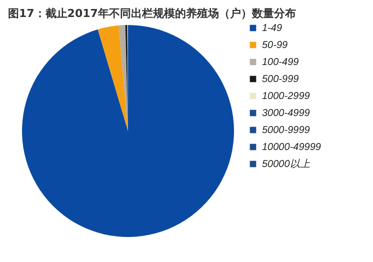 The width and height of the screenshot is (373, 262). Describe the element at coordinates (286, 113) in the screenshot. I see `legend-label: 3000-4999` at that location.